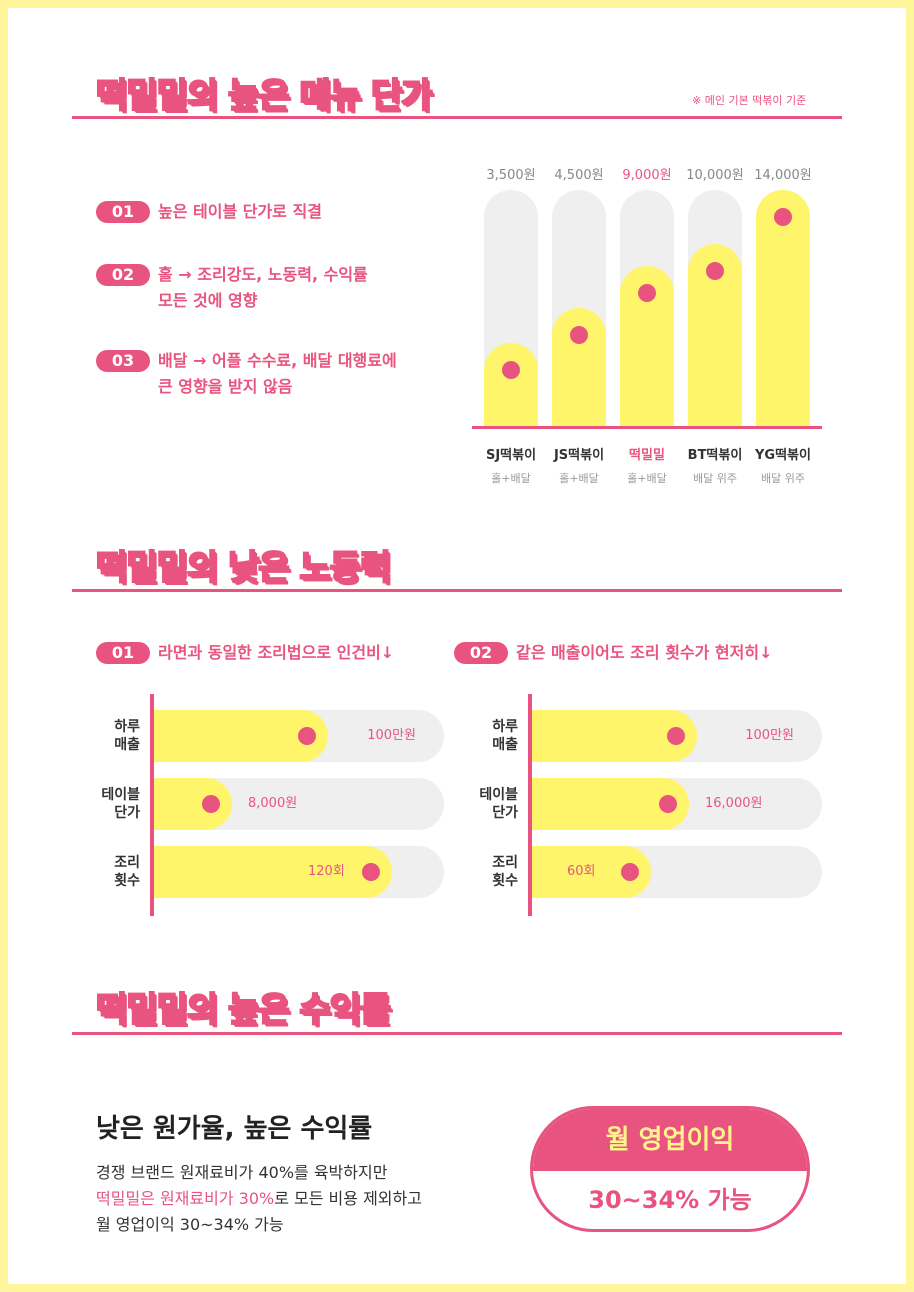 The image size is (914, 1292). What do you see at coordinates (511, 175) in the screenshot?
I see `bar-value-label: 3,500원` at bounding box center [511, 175].